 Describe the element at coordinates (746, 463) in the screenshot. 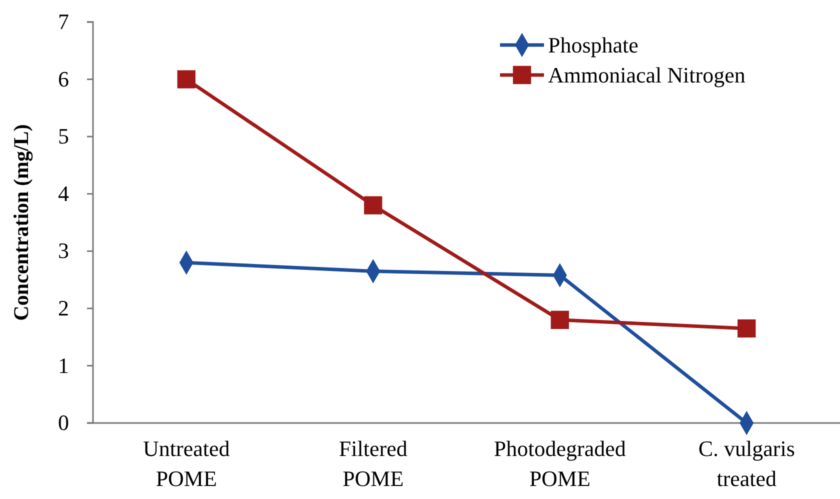

I see `x-tick-label: C. vulgaris treated` at that location.